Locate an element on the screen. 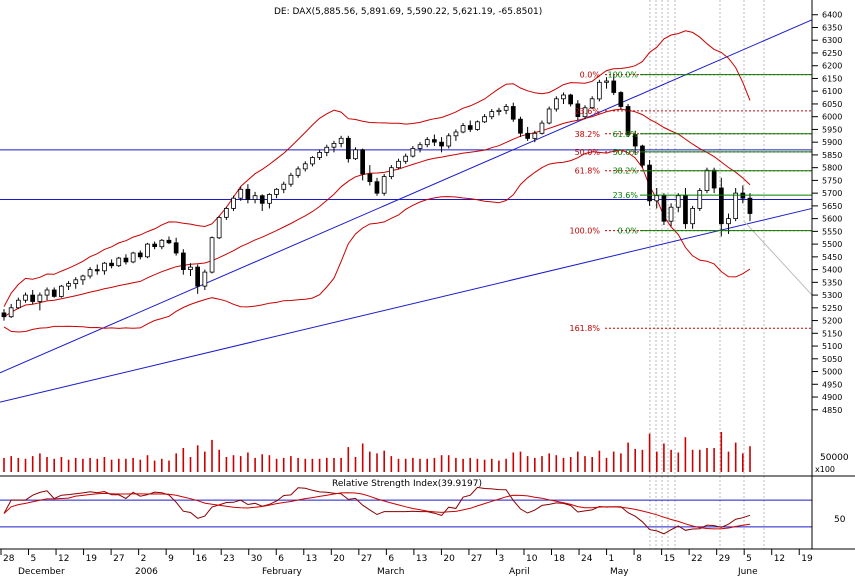 The width and height of the screenshot is (855, 577). fib-label-left: 23.6% is located at coordinates (588, 111).